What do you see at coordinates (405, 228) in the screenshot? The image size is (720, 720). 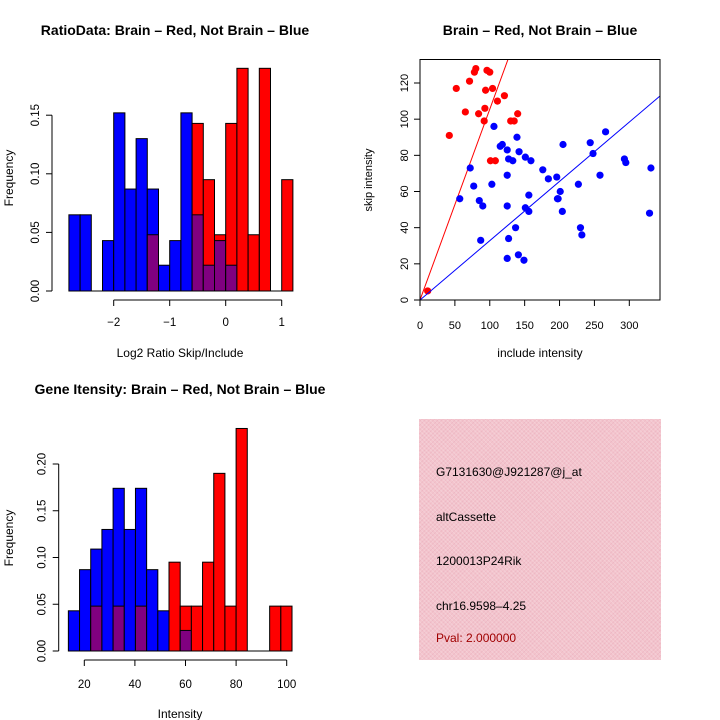 I see `y-tick-label: 40` at bounding box center [405, 228].